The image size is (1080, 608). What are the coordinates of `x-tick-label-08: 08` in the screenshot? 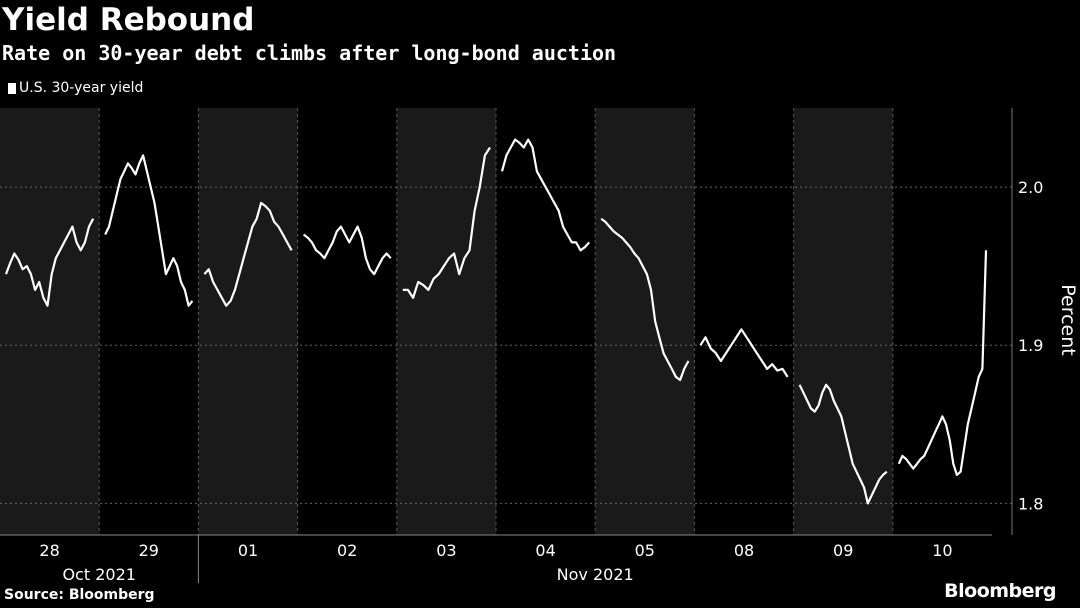 It's located at (744, 550).